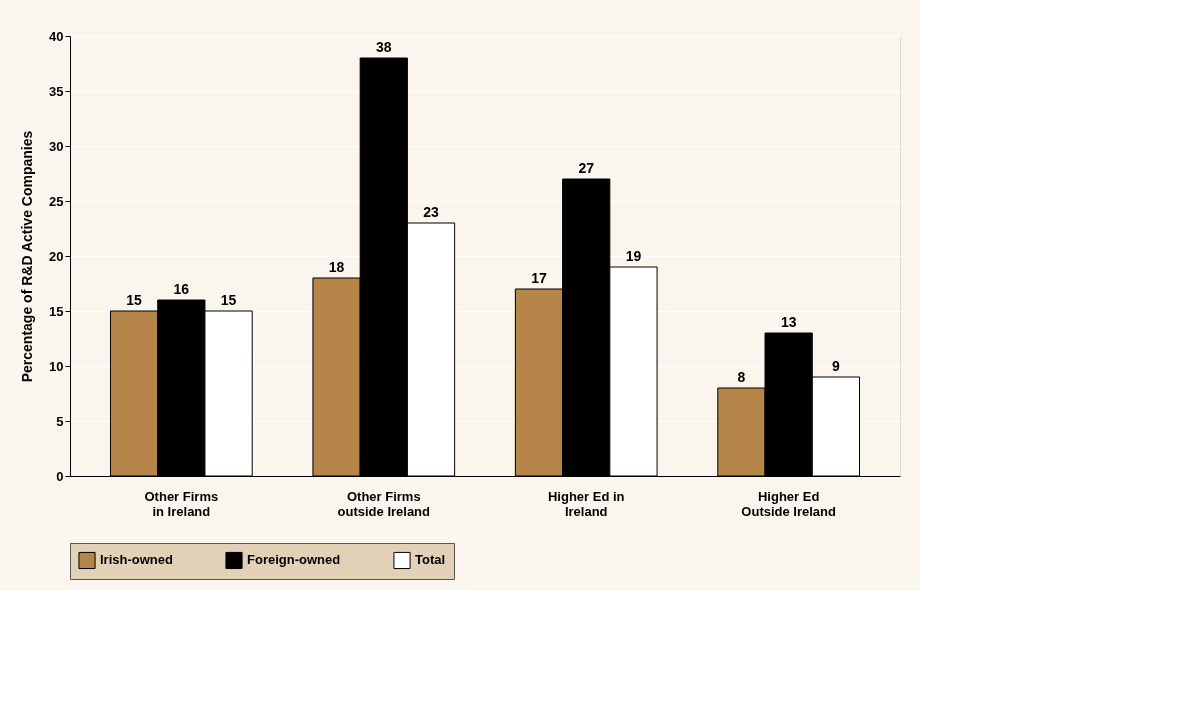 The width and height of the screenshot is (1191, 708). What do you see at coordinates (586, 168) in the screenshot?
I see `data-label: 27` at bounding box center [586, 168].